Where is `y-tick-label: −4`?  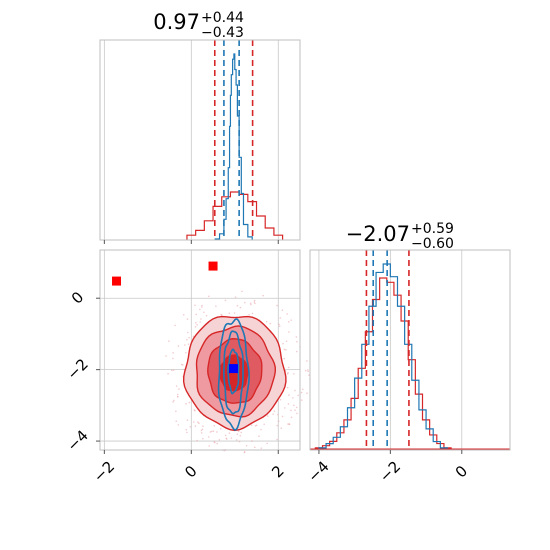 y-tick-label: −4 is located at coordinates (77, 441).